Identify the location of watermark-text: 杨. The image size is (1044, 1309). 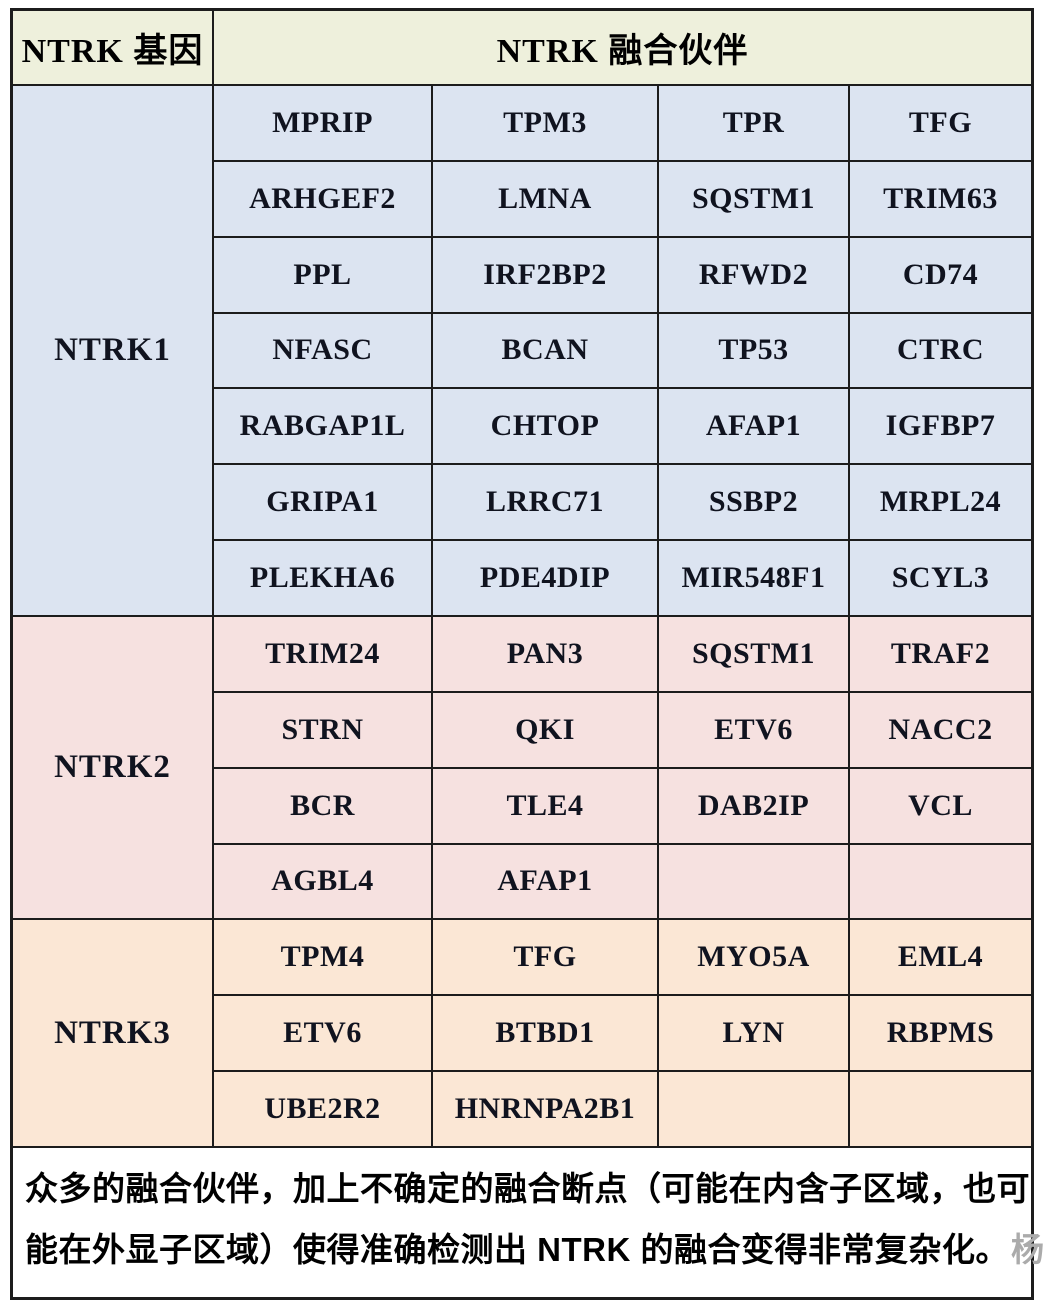
(1027, 1250).